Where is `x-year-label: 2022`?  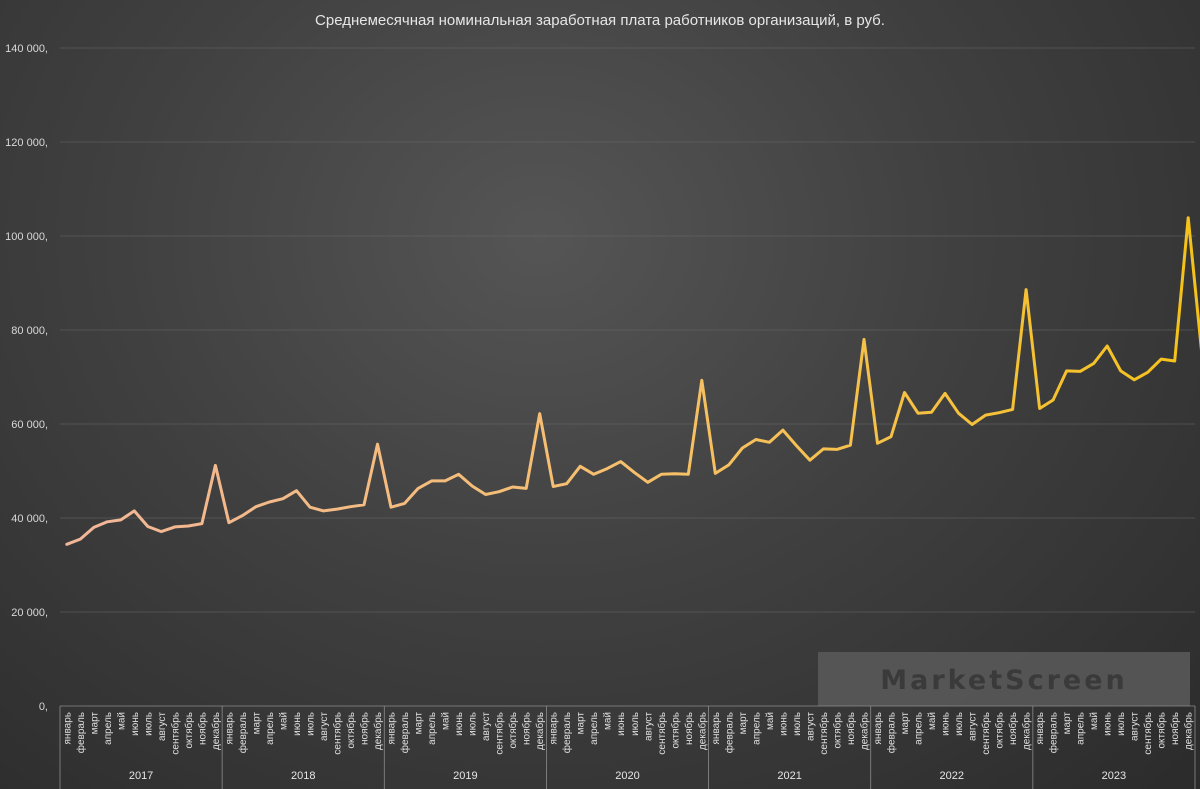
x-year-label: 2022 is located at coordinates (952, 776).